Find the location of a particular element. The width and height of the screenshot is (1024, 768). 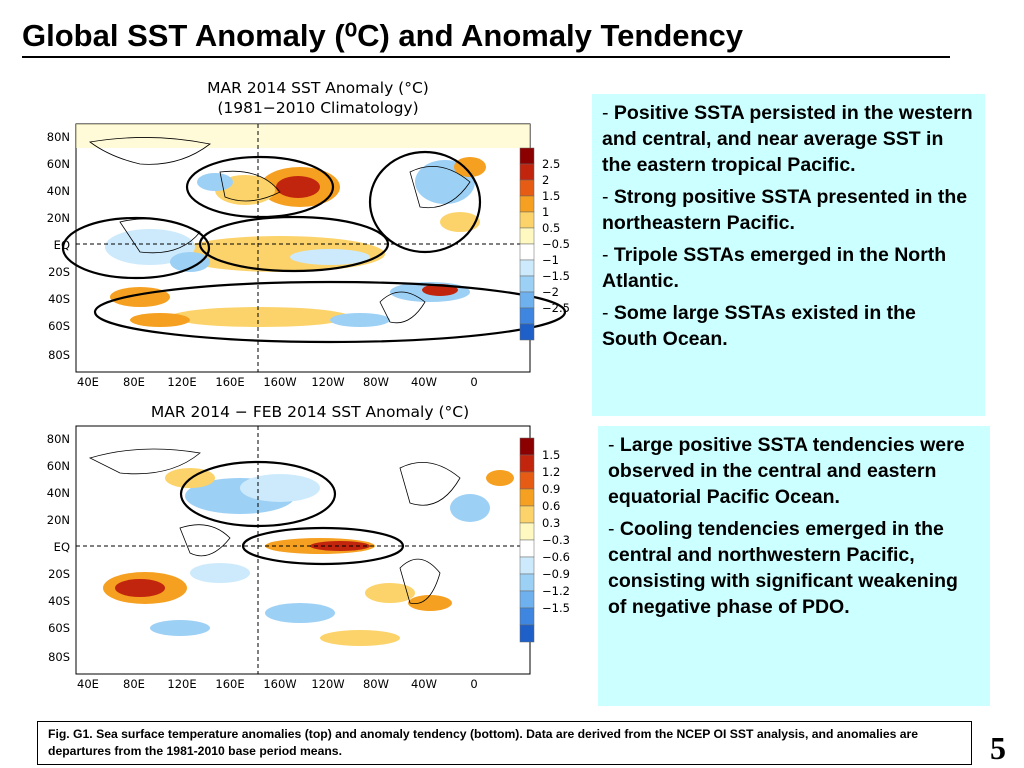

colorbar-label: 1 is located at coordinates (545, 212).